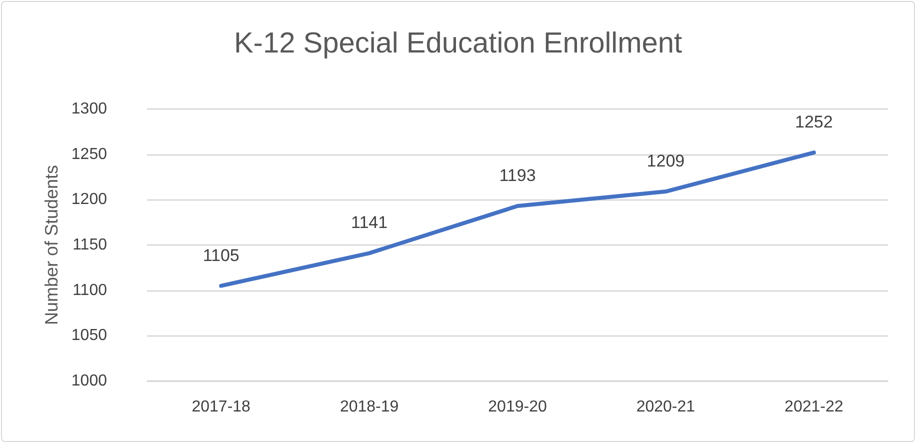 This screenshot has height=443, width=916. Describe the element at coordinates (517, 407) in the screenshot. I see `x-tick-label: 2019-20` at that location.